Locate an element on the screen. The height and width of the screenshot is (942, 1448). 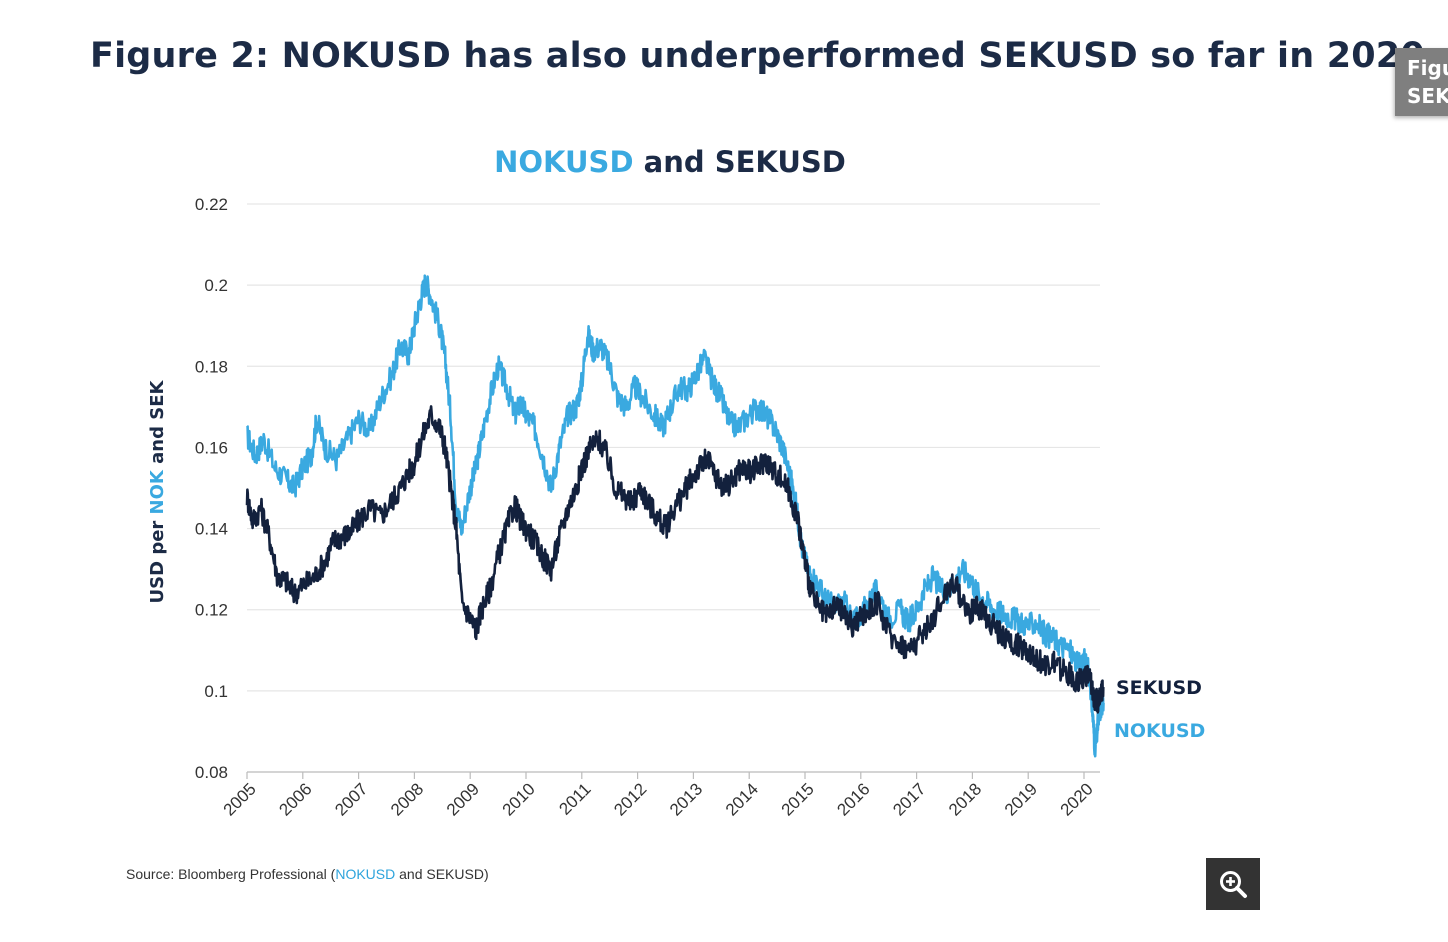
y-tick-label: 0.12 is located at coordinates (211, 610).